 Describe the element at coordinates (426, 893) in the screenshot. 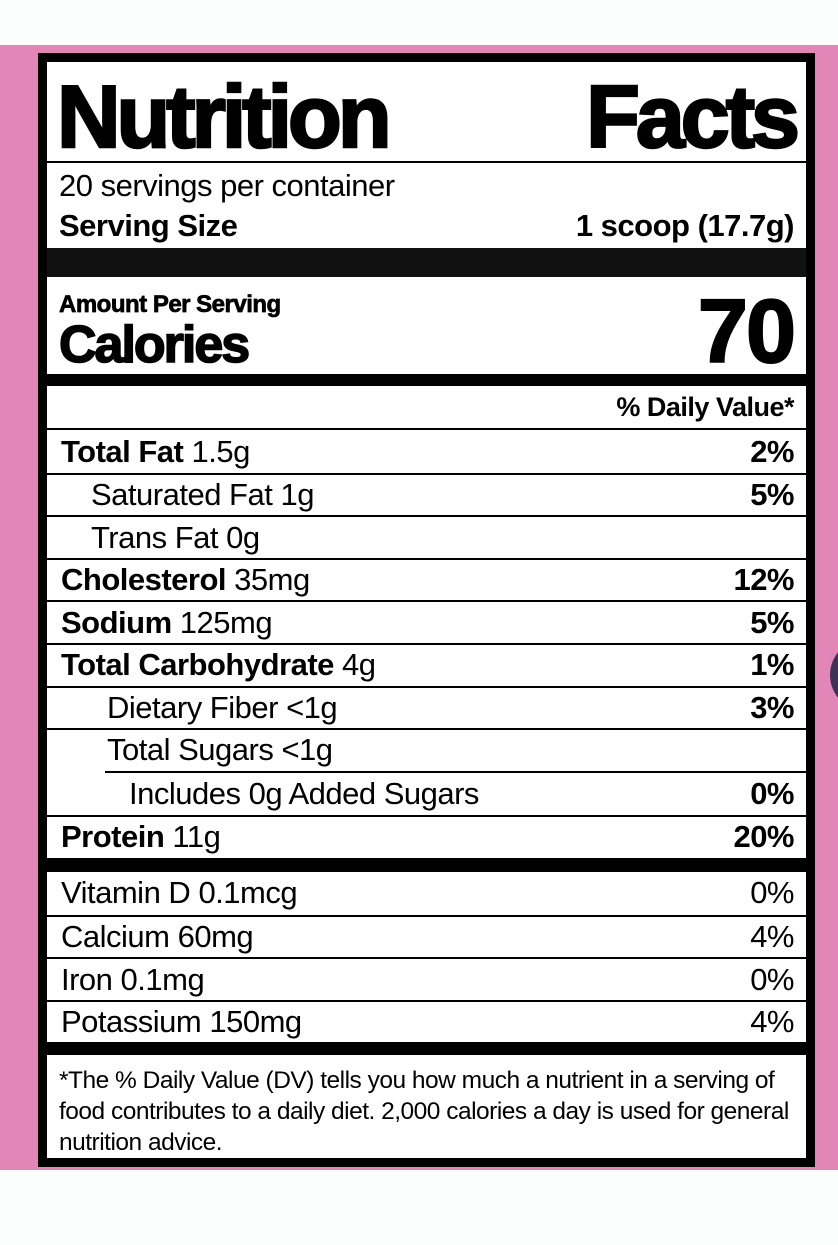

I see `micronutrient-row-vitamin-d: Vitamin D 0.1mcg 0%` at that location.